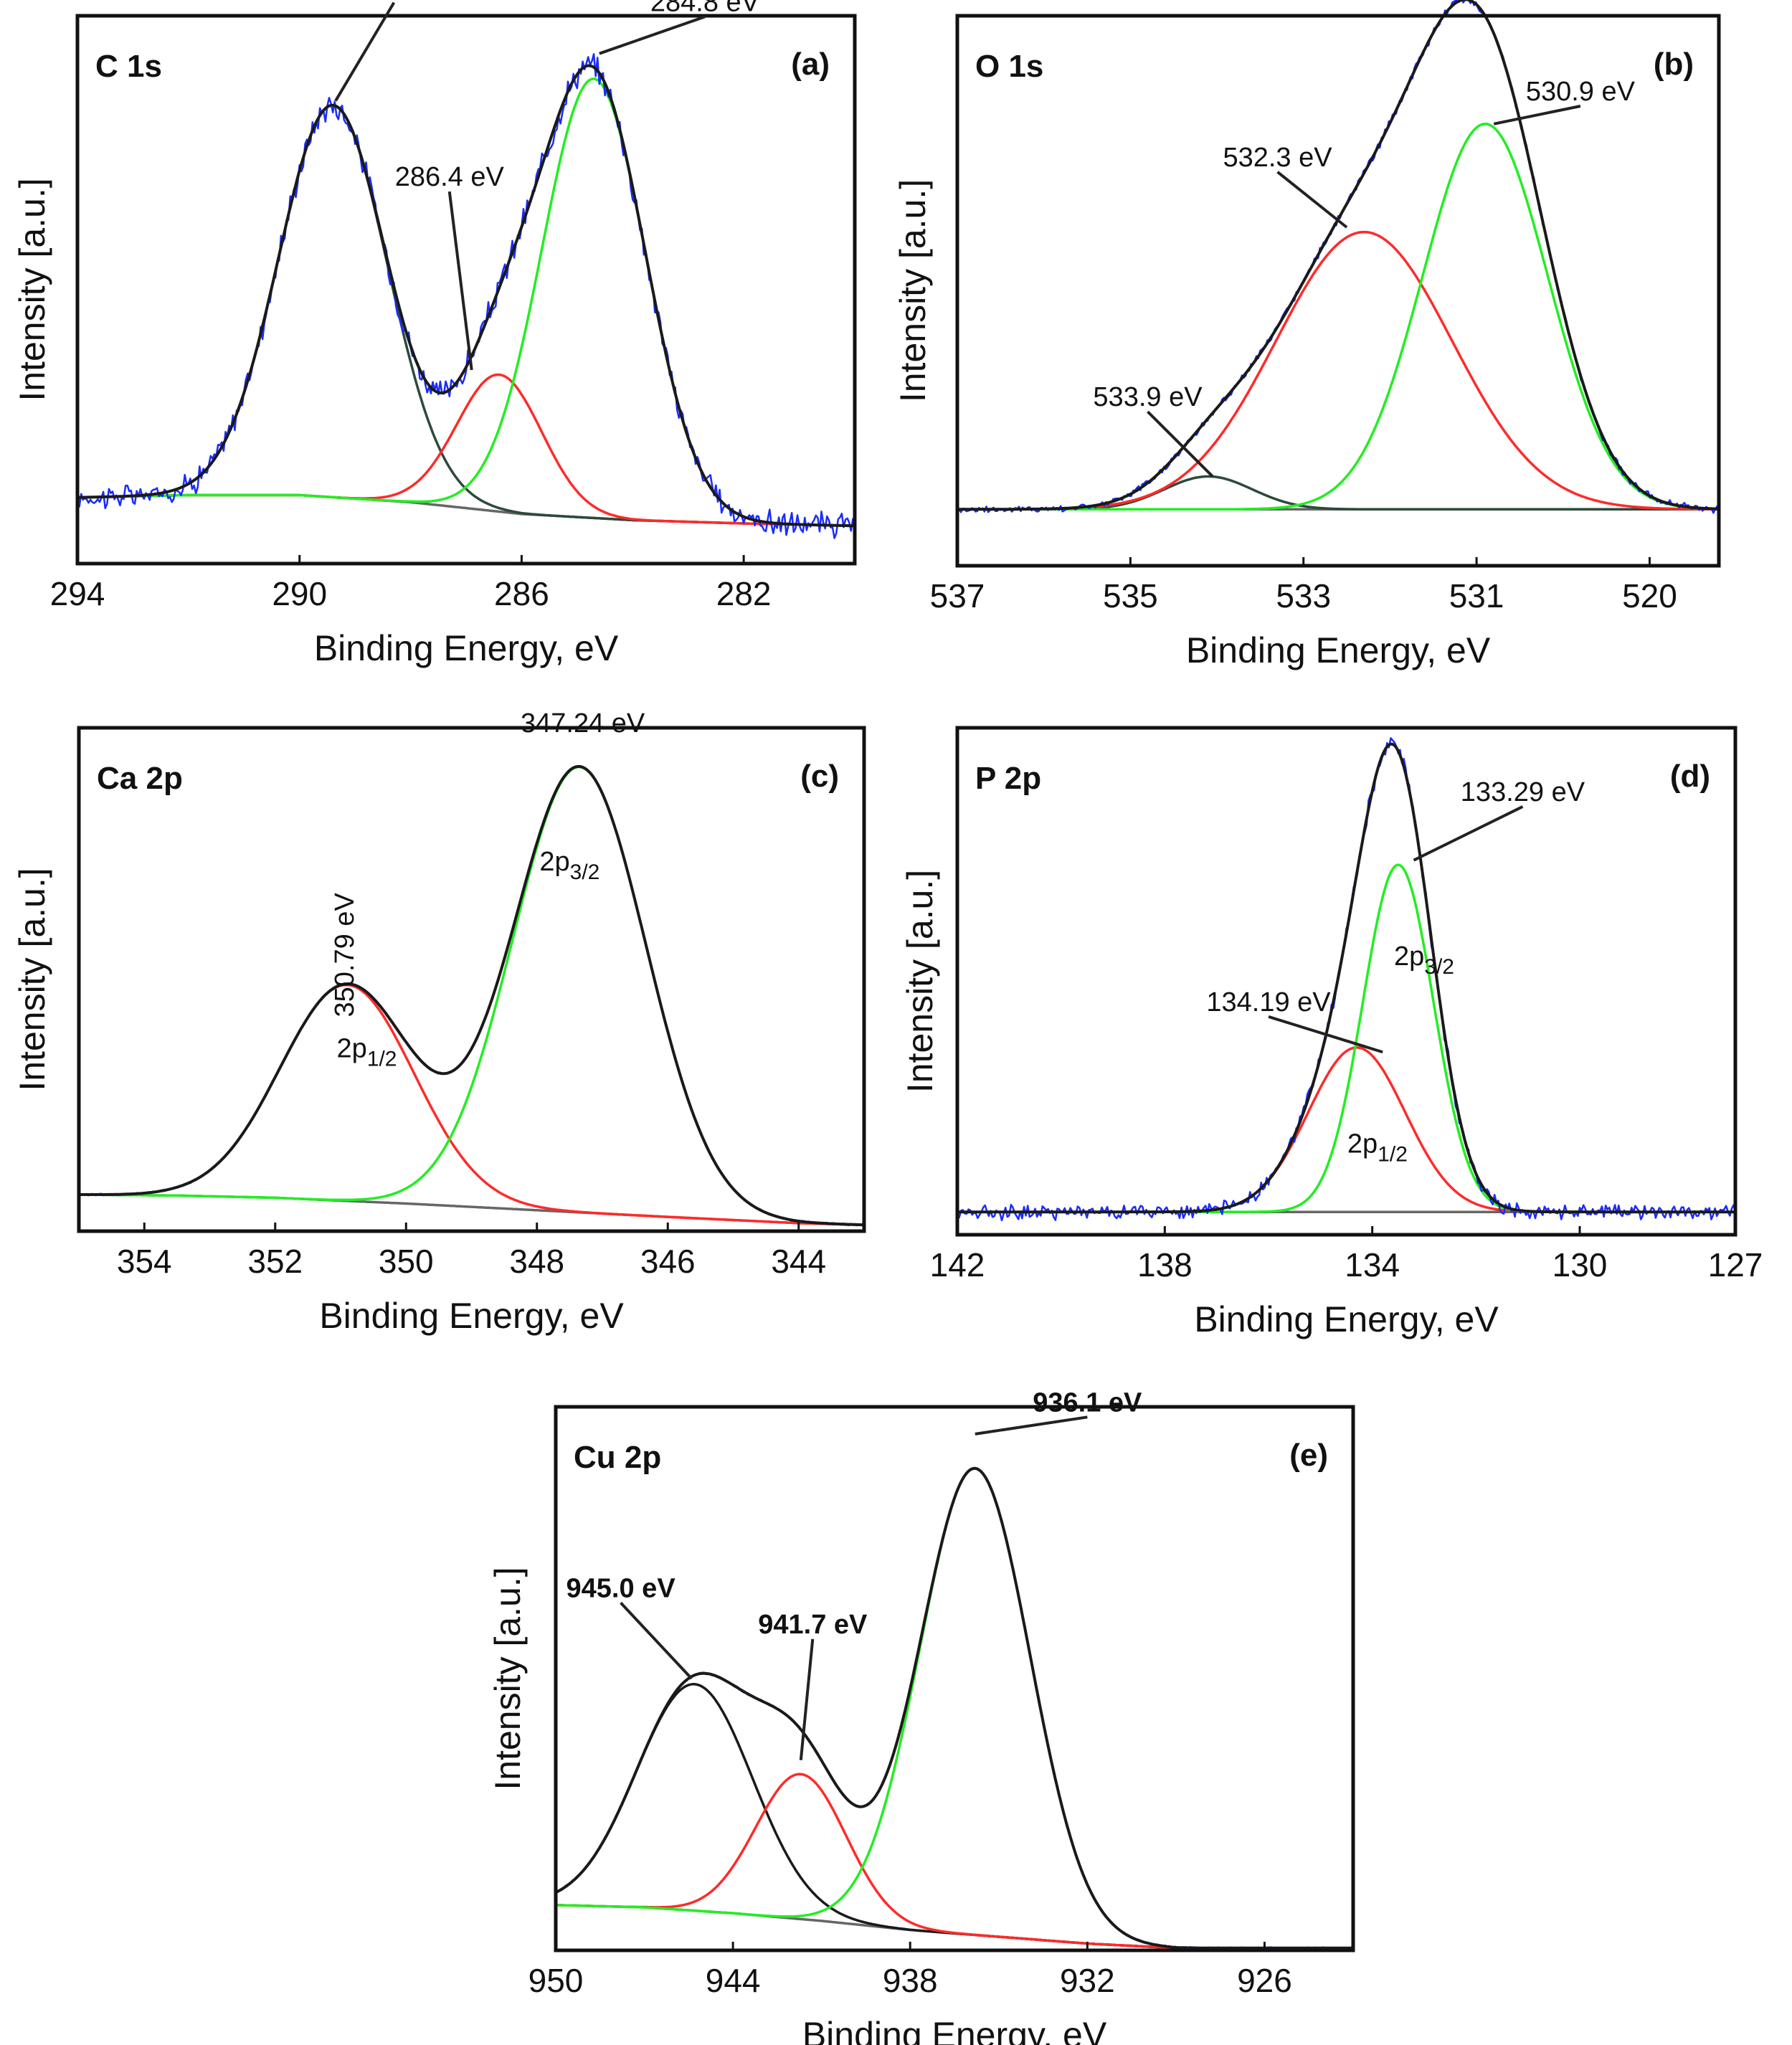  What do you see at coordinates (1735, 1265) in the screenshot?
I see `x-tick-label: 127` at bounding box center [1735, 1265].